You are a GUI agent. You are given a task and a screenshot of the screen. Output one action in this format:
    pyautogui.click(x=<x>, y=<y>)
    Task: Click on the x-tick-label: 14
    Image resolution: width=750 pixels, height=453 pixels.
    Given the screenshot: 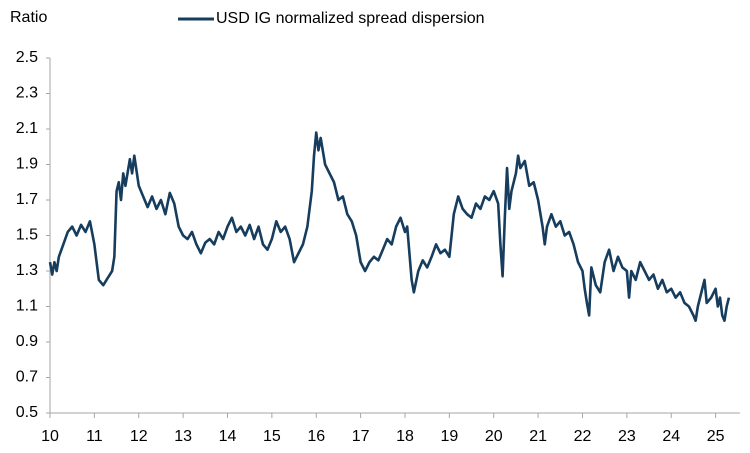 What is the action you would take?
    pyautogui.click(x=228, y=436)
    